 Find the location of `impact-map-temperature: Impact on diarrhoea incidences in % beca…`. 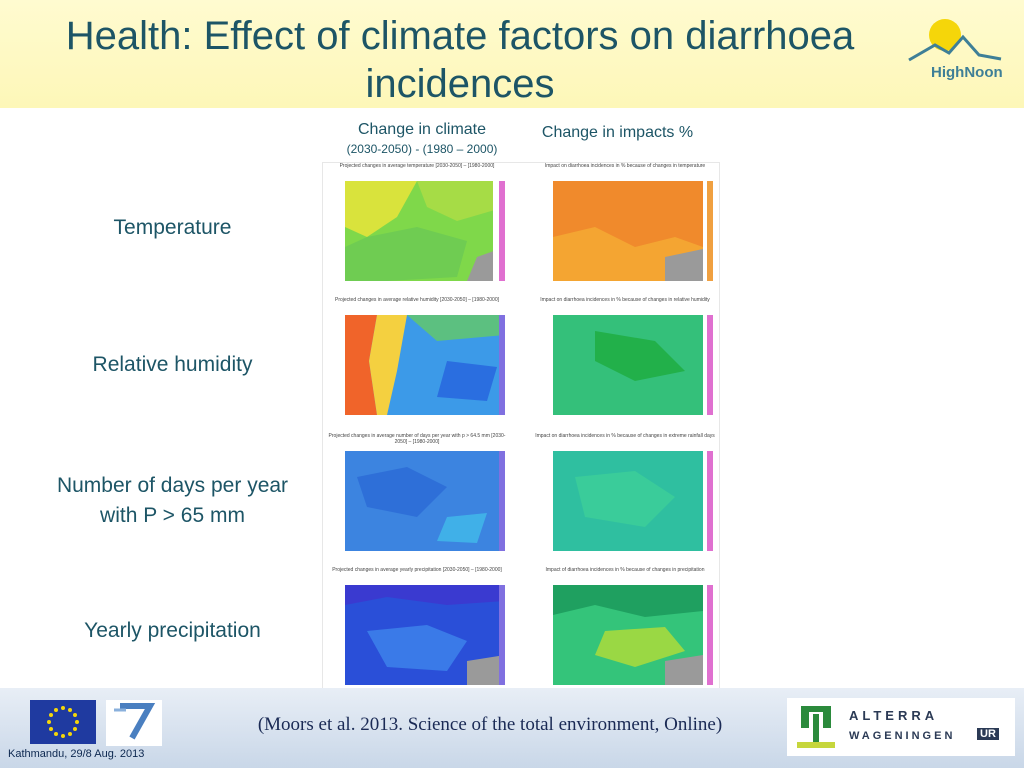

impact-map-temperature: Impact on diarrhoea incidences in % beca… is located at coordinates (625, 227).